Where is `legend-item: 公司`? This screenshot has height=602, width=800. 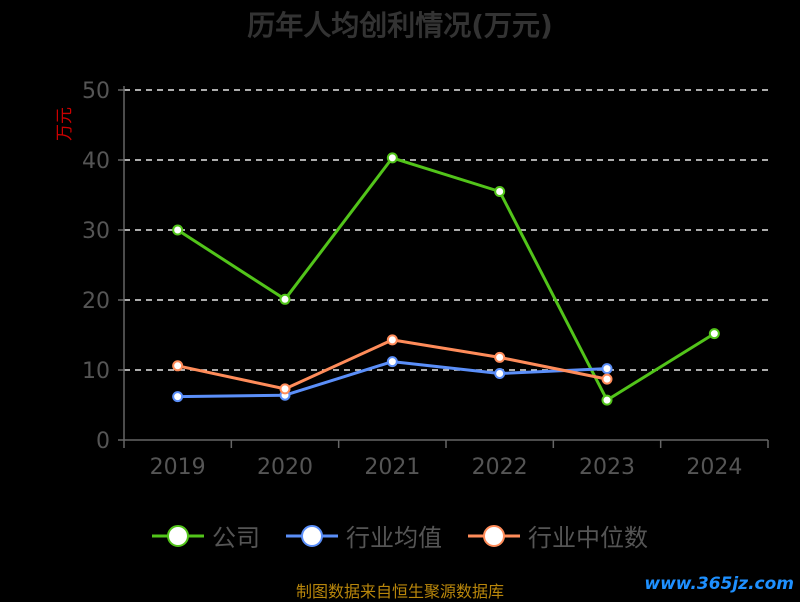 legend-item: 公司 is located at coordinates (206, 535).